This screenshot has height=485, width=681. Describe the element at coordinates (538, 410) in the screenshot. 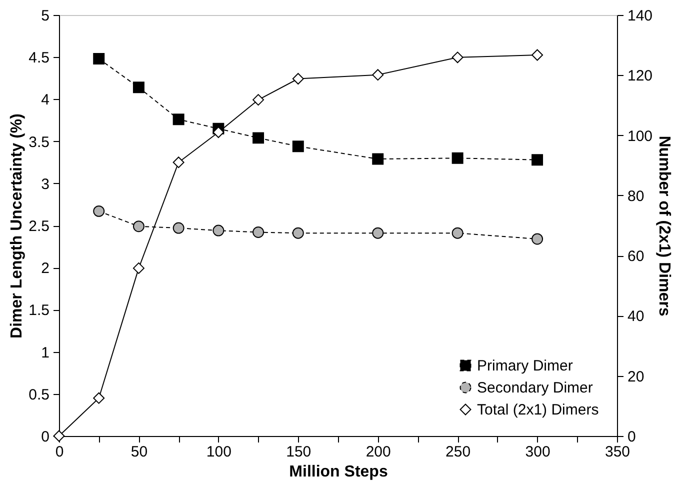

I see `legend-label: Total (2x1) Dimers` at that location.